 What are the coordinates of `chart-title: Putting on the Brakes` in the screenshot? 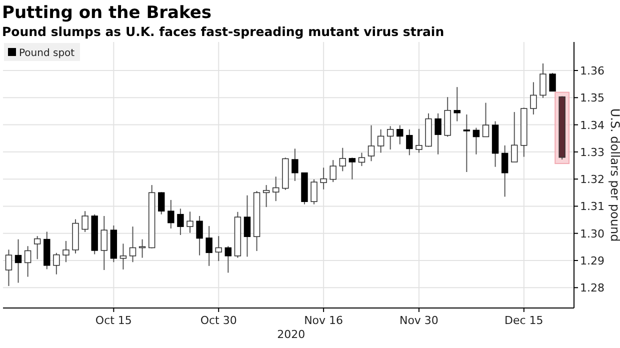 It's located at (107, 13).